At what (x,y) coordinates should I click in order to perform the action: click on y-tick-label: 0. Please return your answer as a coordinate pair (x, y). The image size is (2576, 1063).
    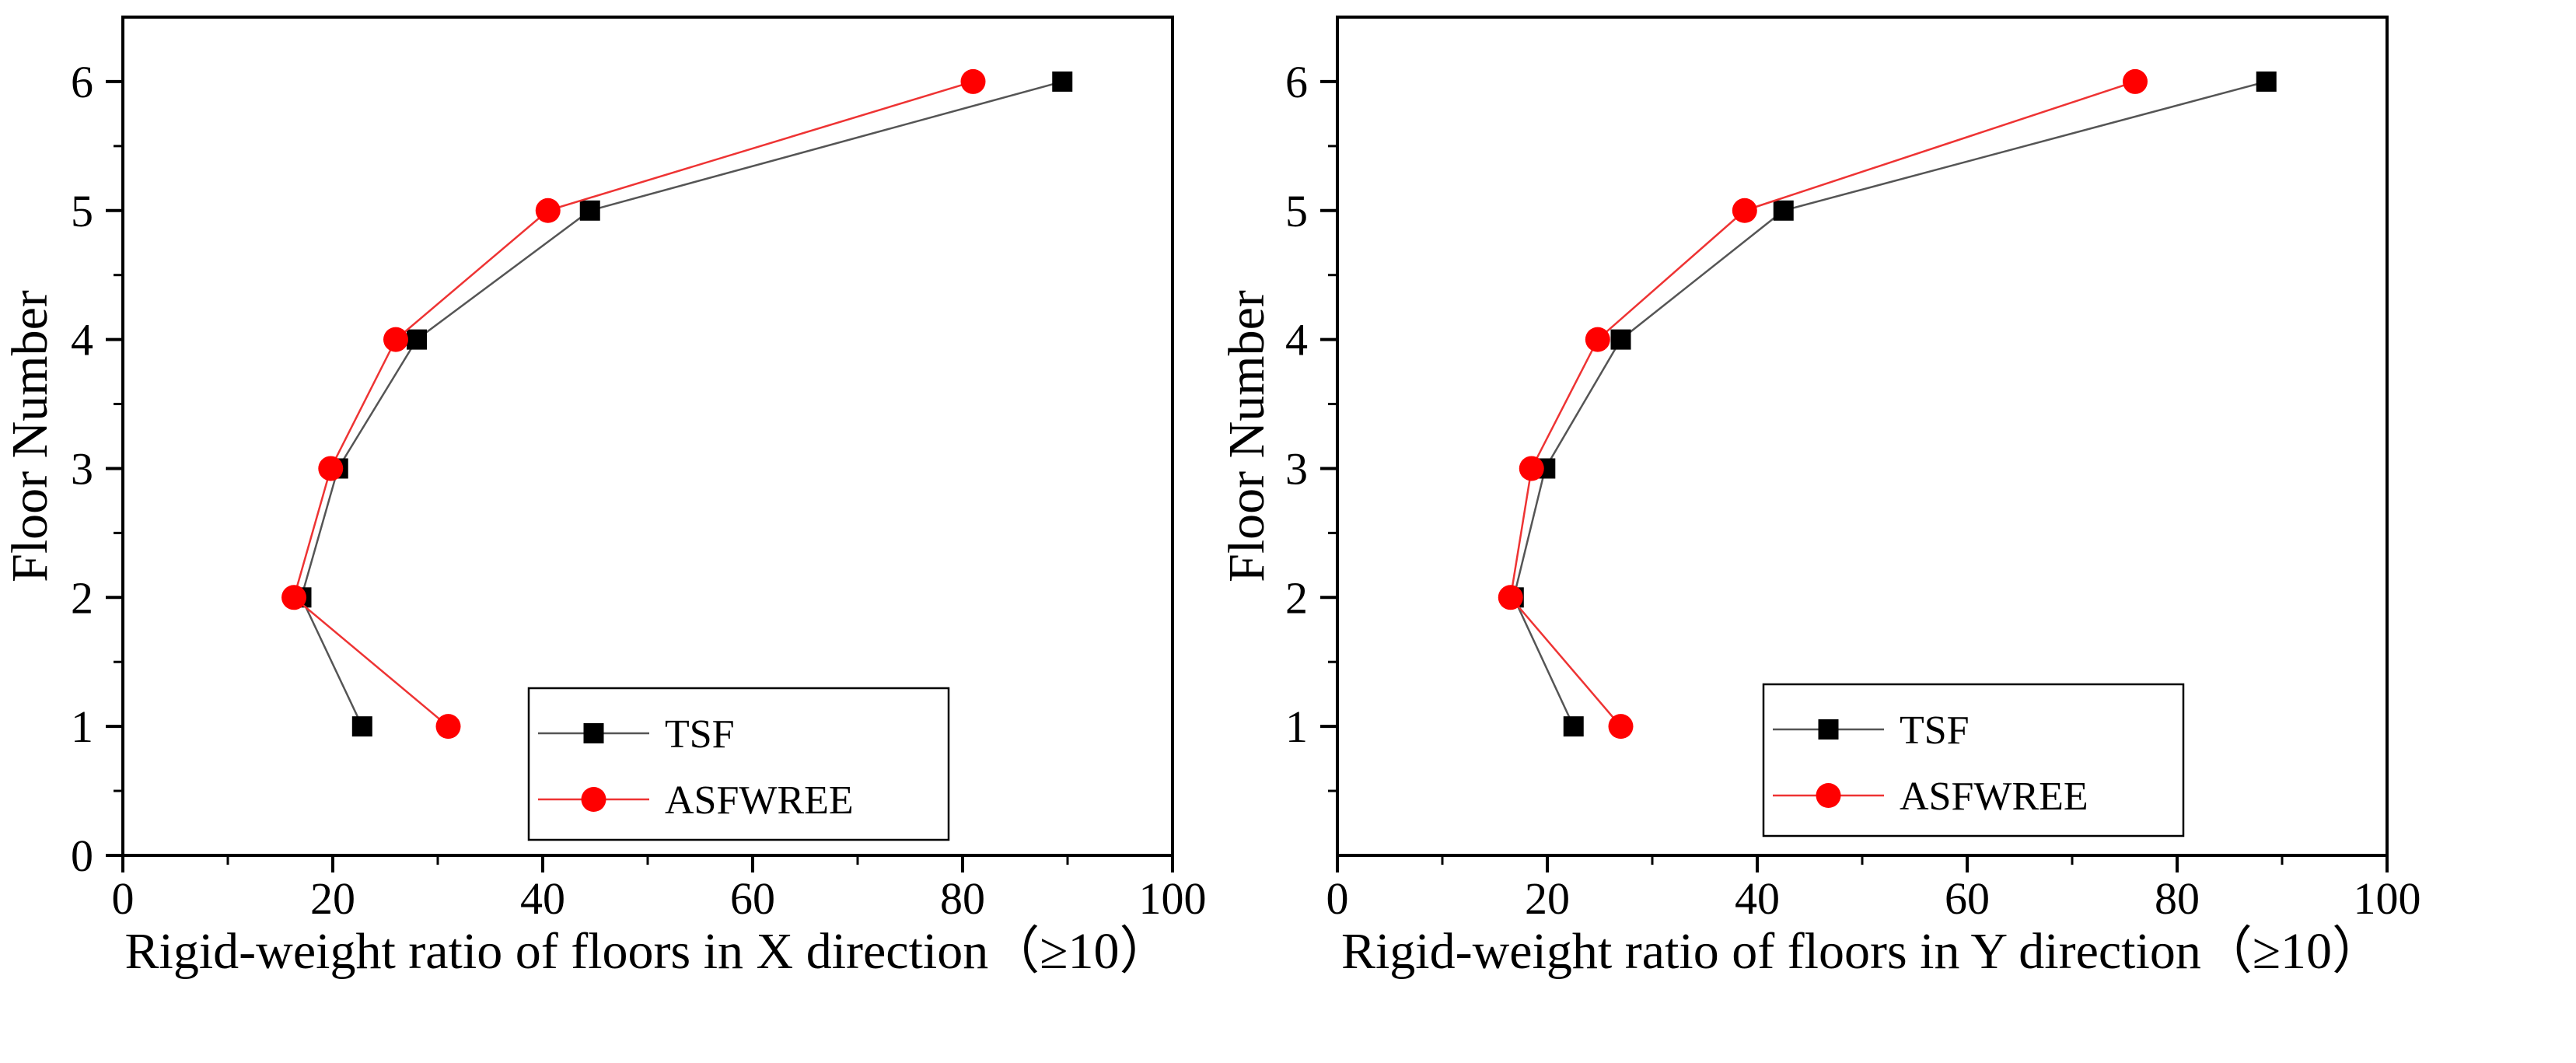
    Looking at the image, I should click on (82, 855).